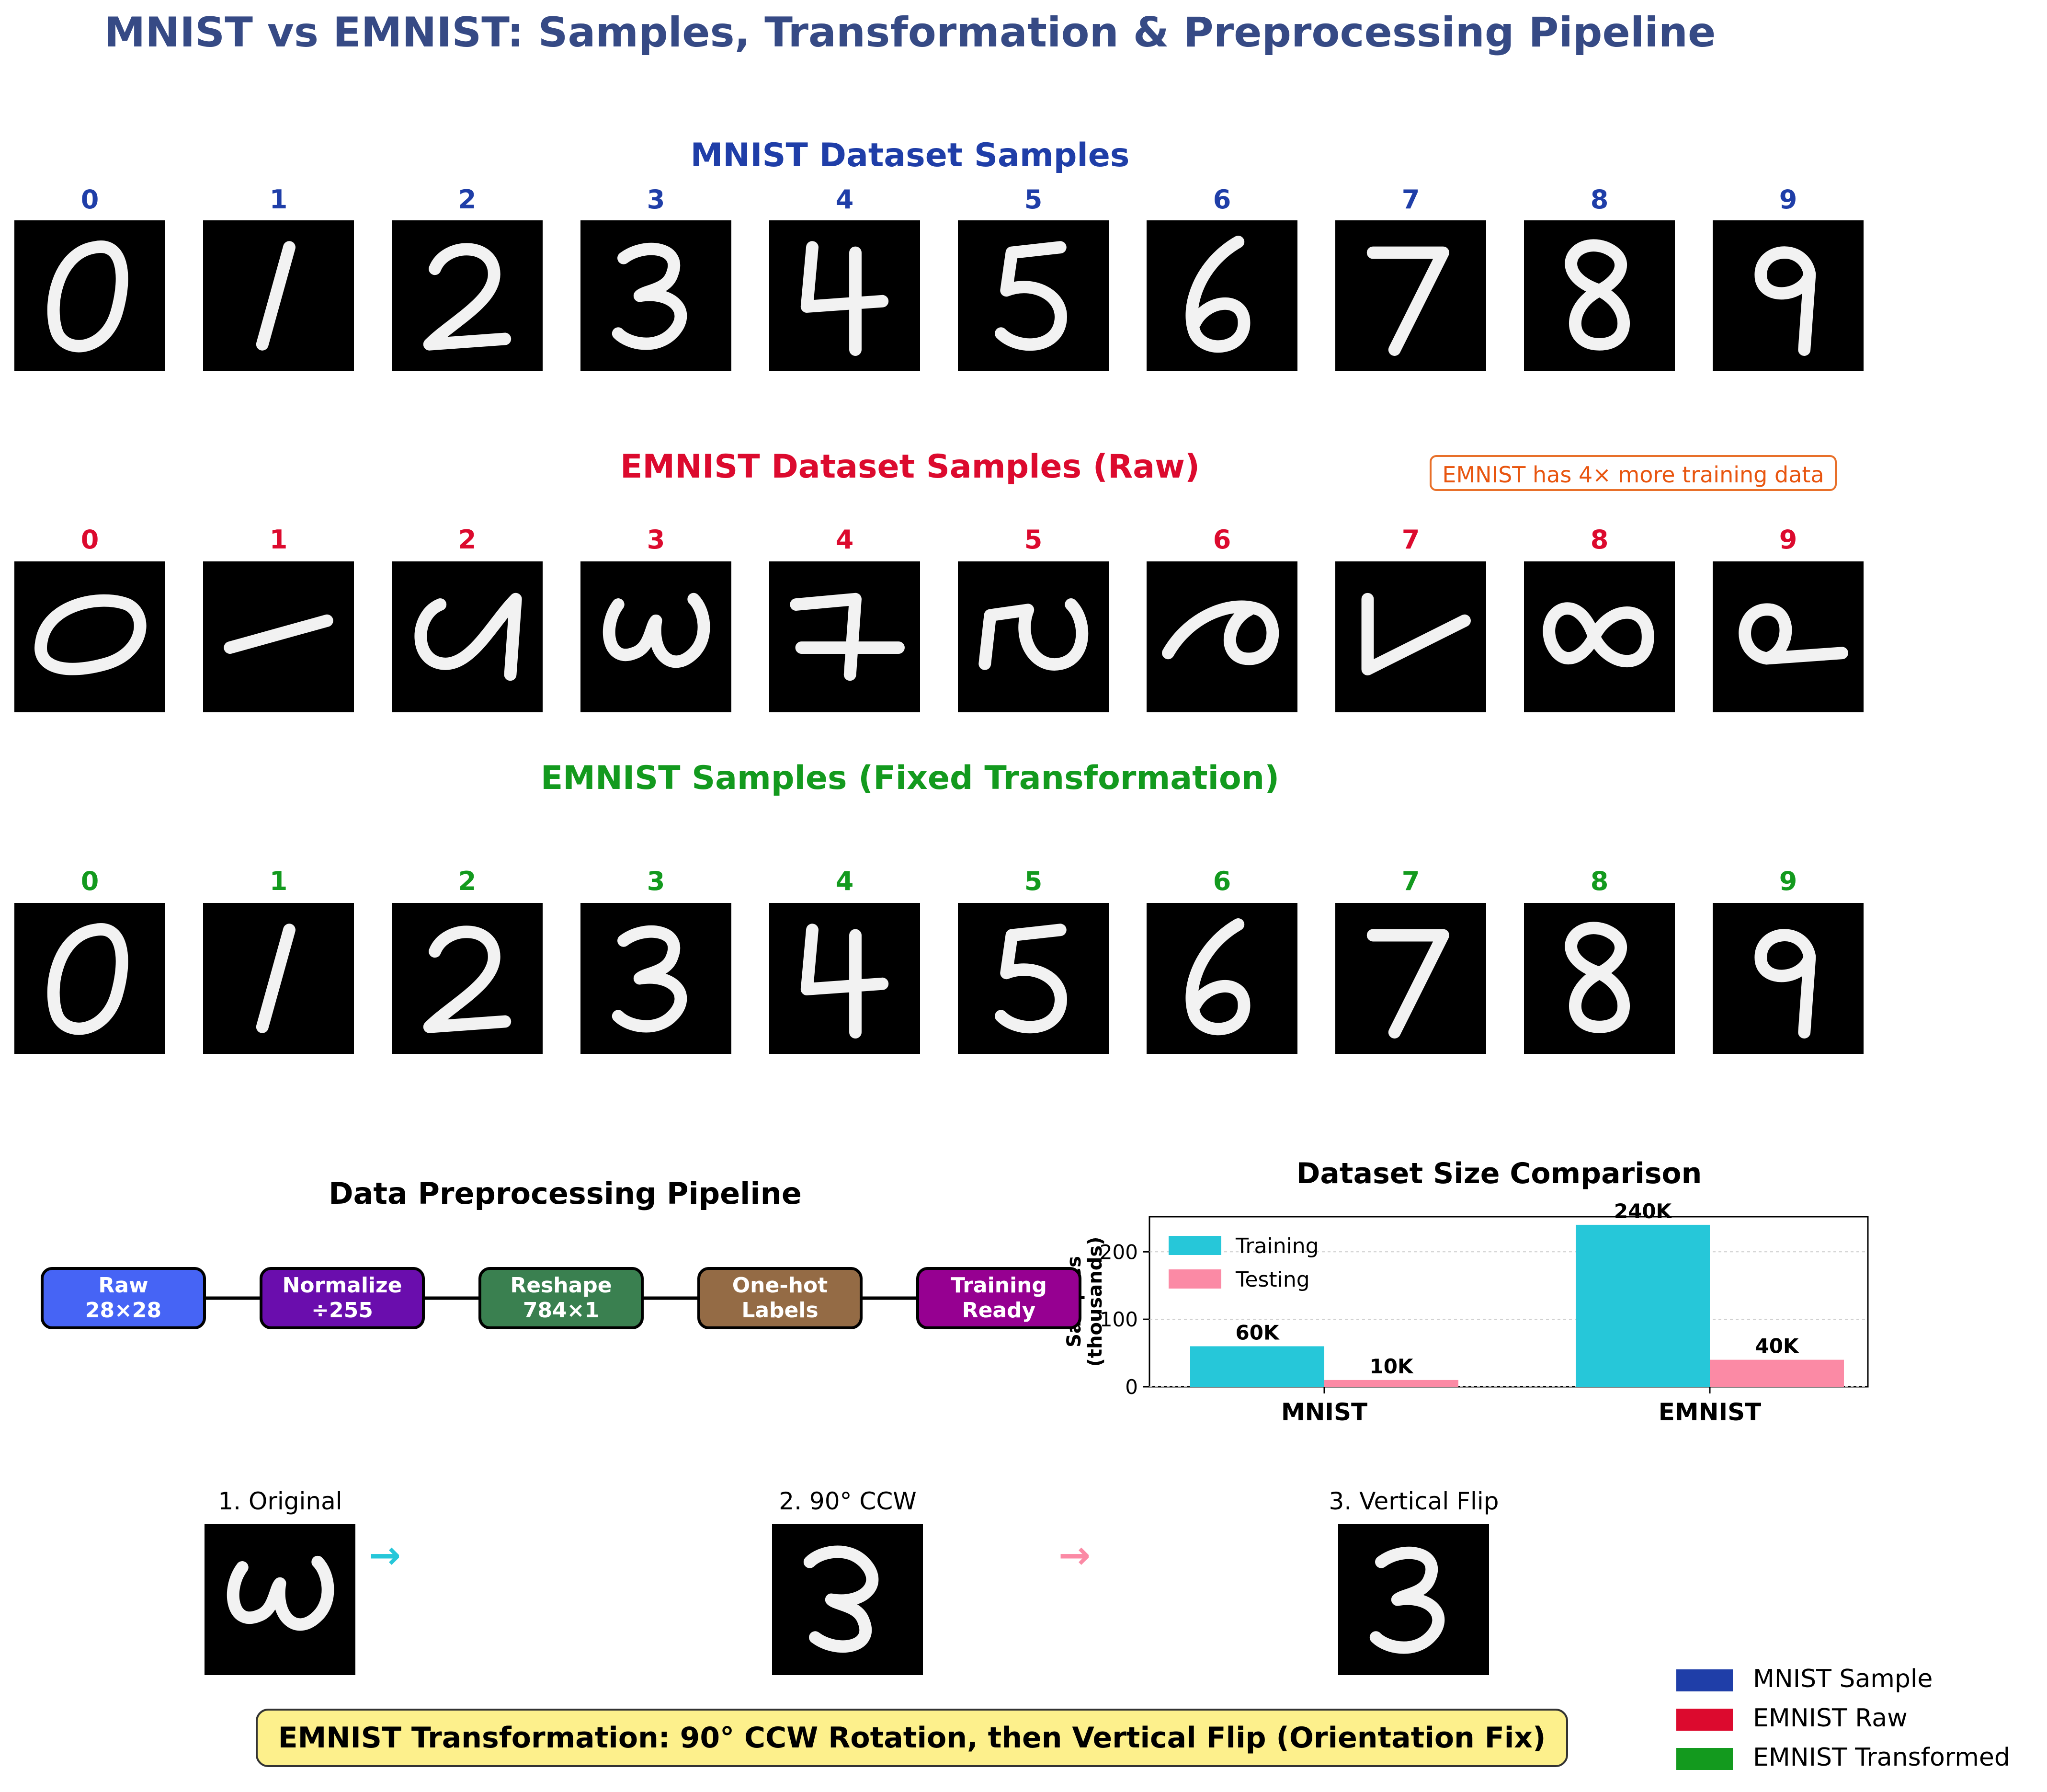 The width and height of the screenshot is (2047, 1792). I want to click on emnist-fixed-sample-label-0: 0, so click(89, 881).